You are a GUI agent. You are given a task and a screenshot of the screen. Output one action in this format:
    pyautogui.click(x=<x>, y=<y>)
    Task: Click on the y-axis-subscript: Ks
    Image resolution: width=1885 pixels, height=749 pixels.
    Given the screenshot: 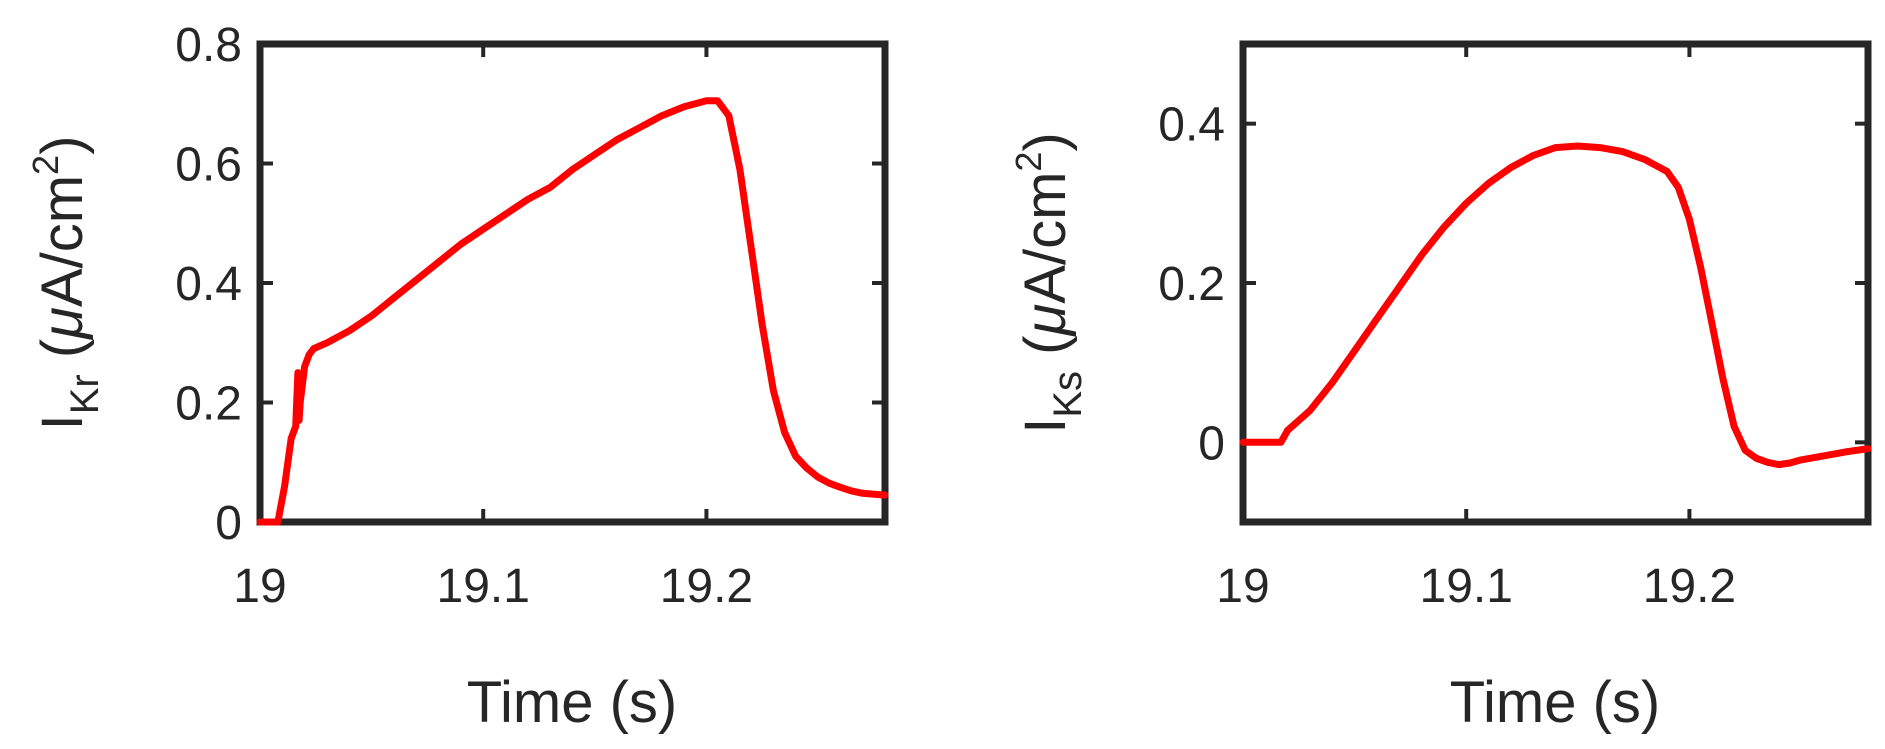 What is the action you would take?
    pyautogui.click(x=1068, y=394)
    